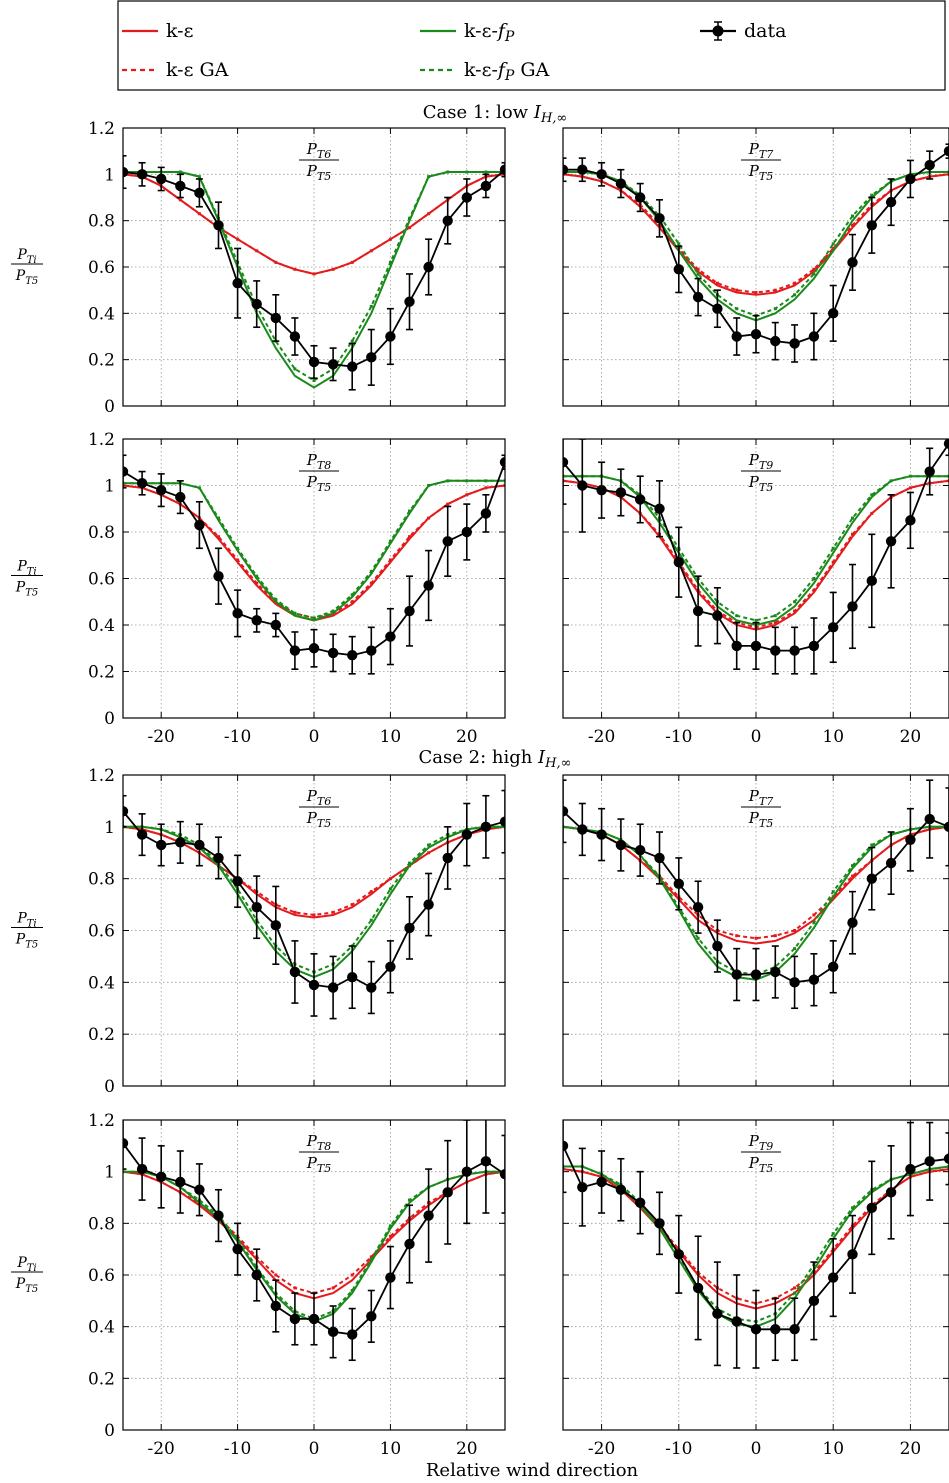  What do you see at coordinates (911, 737) in the screenshot?
I see `x-tick-label: 20` at bounding box center [911, 737].